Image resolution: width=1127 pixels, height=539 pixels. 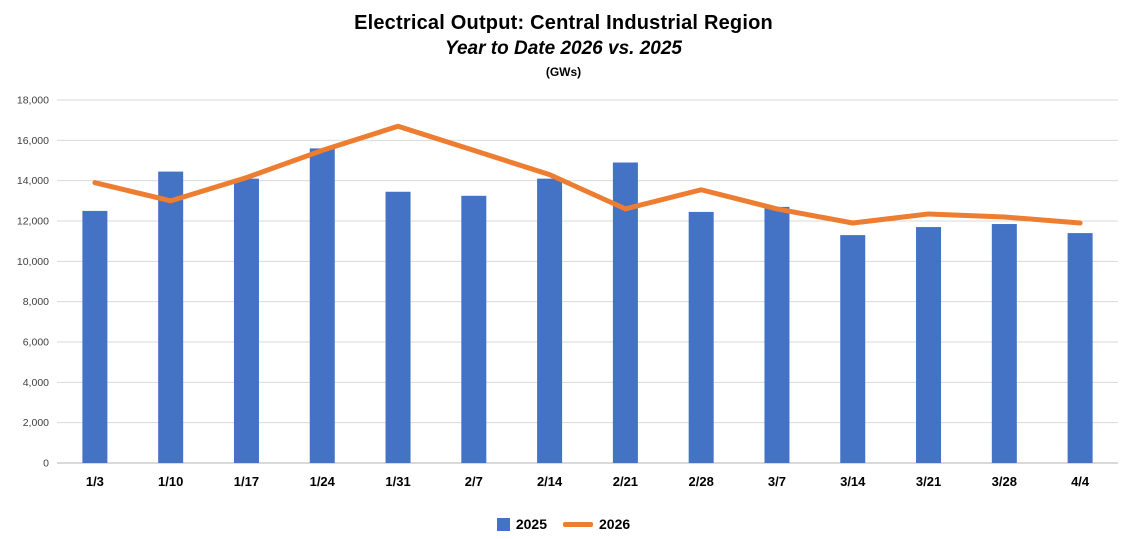 I want to click on x-axis-label: 2/14, so click(x=550, y=481).